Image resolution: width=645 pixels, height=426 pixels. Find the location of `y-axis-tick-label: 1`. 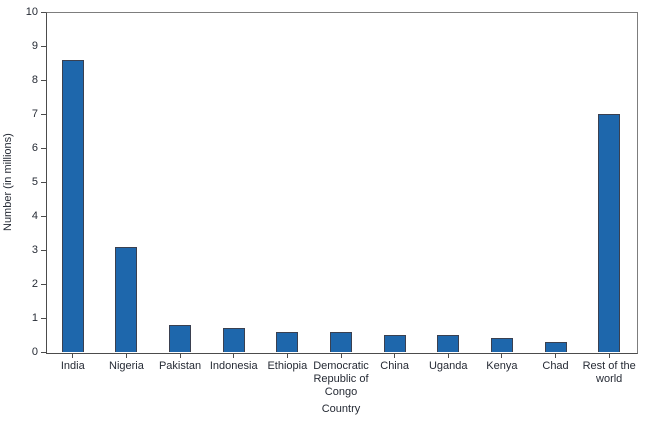

y-axis-tick-label: 1 is located at coordinates (34, 318).